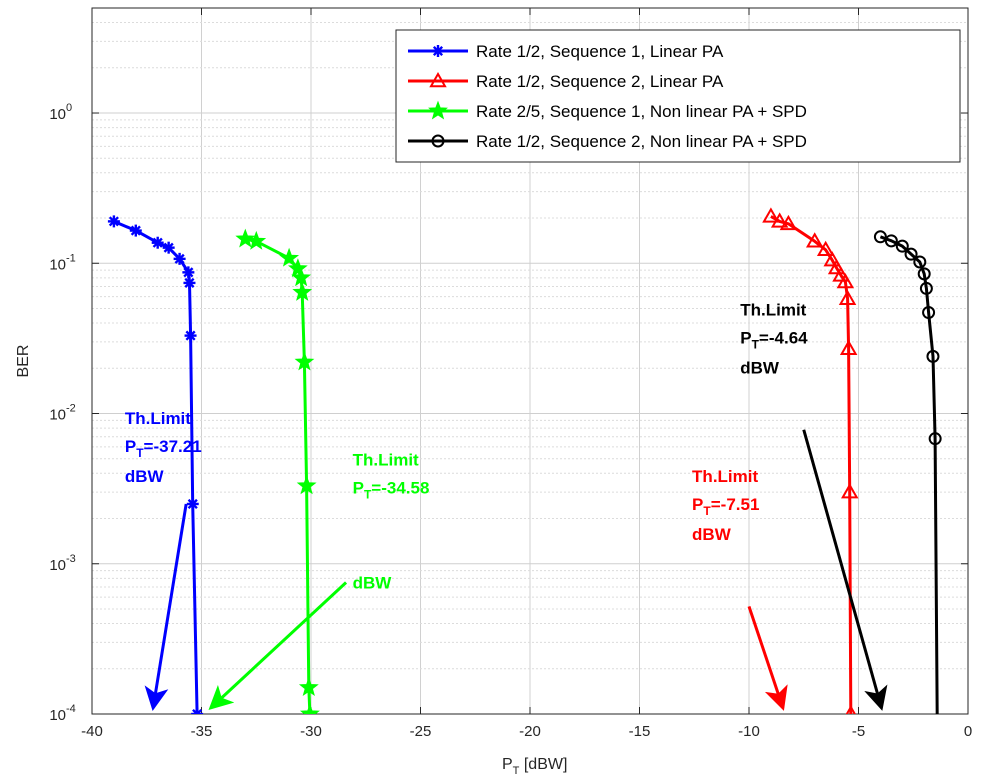 The height and width of the screenshot is (780, 991). Describe the element at coordinates (600, 51) in the screenshot. I see `legend-label: Rate 1/2, Sequence 1, Linear PA` at that location.